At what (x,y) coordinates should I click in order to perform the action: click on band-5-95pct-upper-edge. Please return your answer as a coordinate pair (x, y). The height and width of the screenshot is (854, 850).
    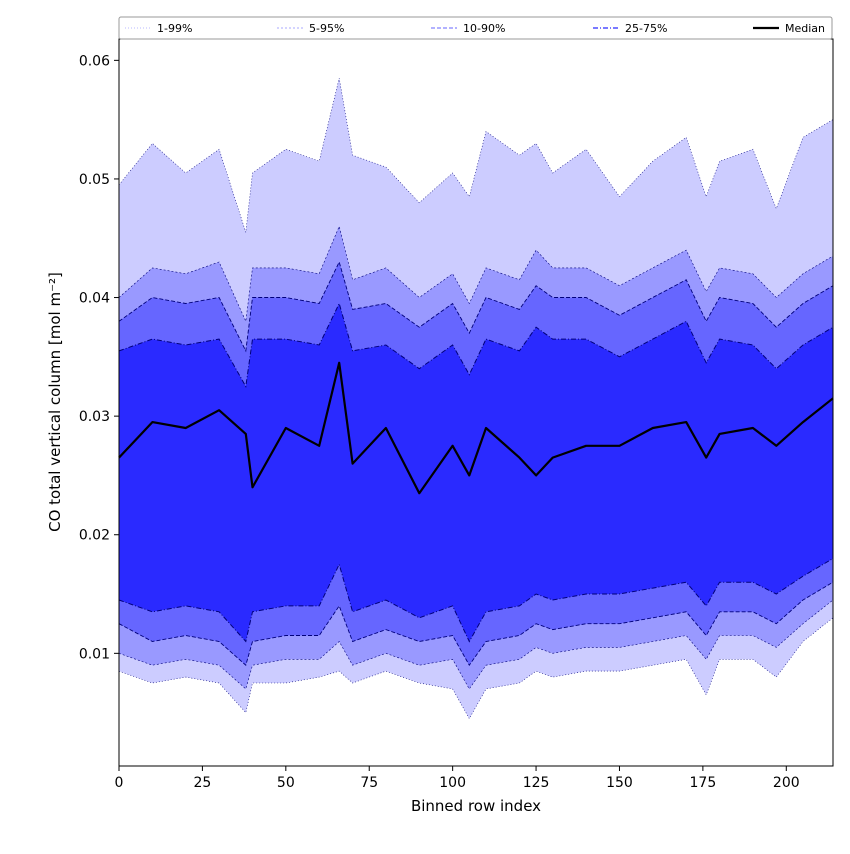
    Looking at the image, I should click on (476, 274).